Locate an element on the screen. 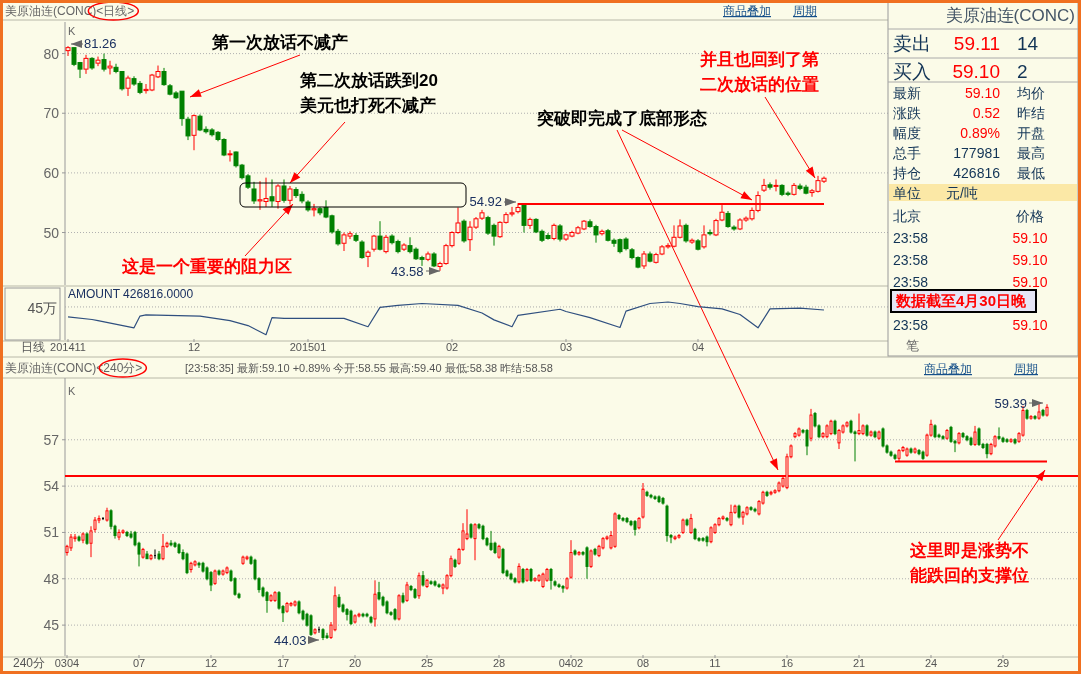 This screenshot has height=674, width=1081. text: 笔 is located at coordinates (912, 345).